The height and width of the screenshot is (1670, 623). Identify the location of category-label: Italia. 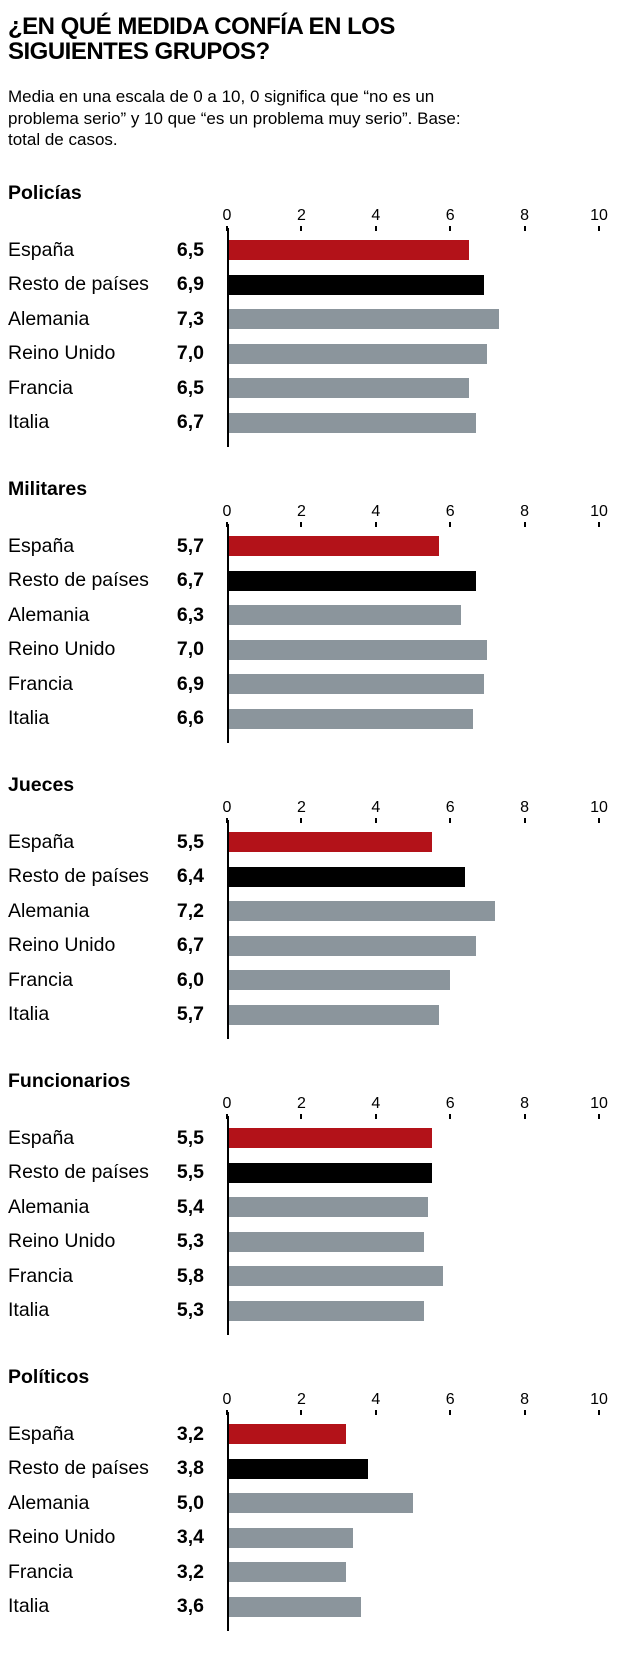
(29, 718).